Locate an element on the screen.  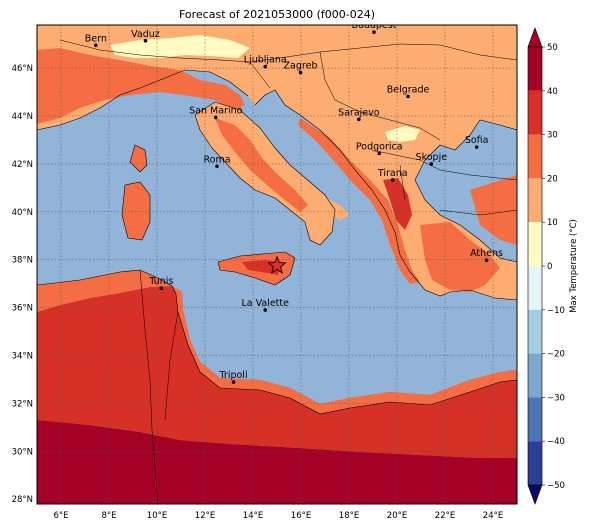
latitude-tick-label: 44°N is located at coordinates (22, 117).